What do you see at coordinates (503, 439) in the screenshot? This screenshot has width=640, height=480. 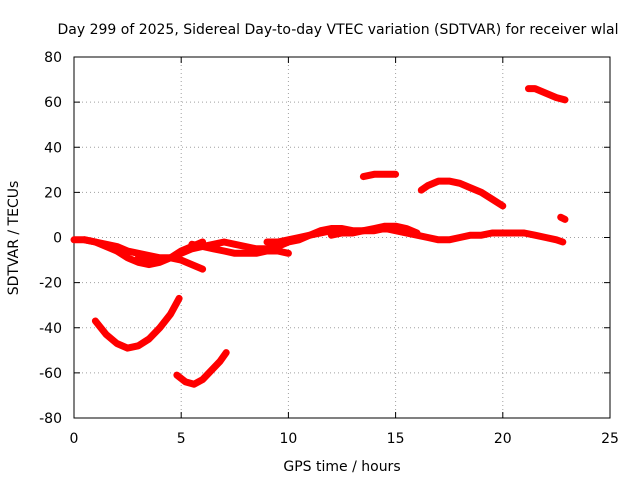 I see `x-tick-label: 20` at bounding box center [503, 439].